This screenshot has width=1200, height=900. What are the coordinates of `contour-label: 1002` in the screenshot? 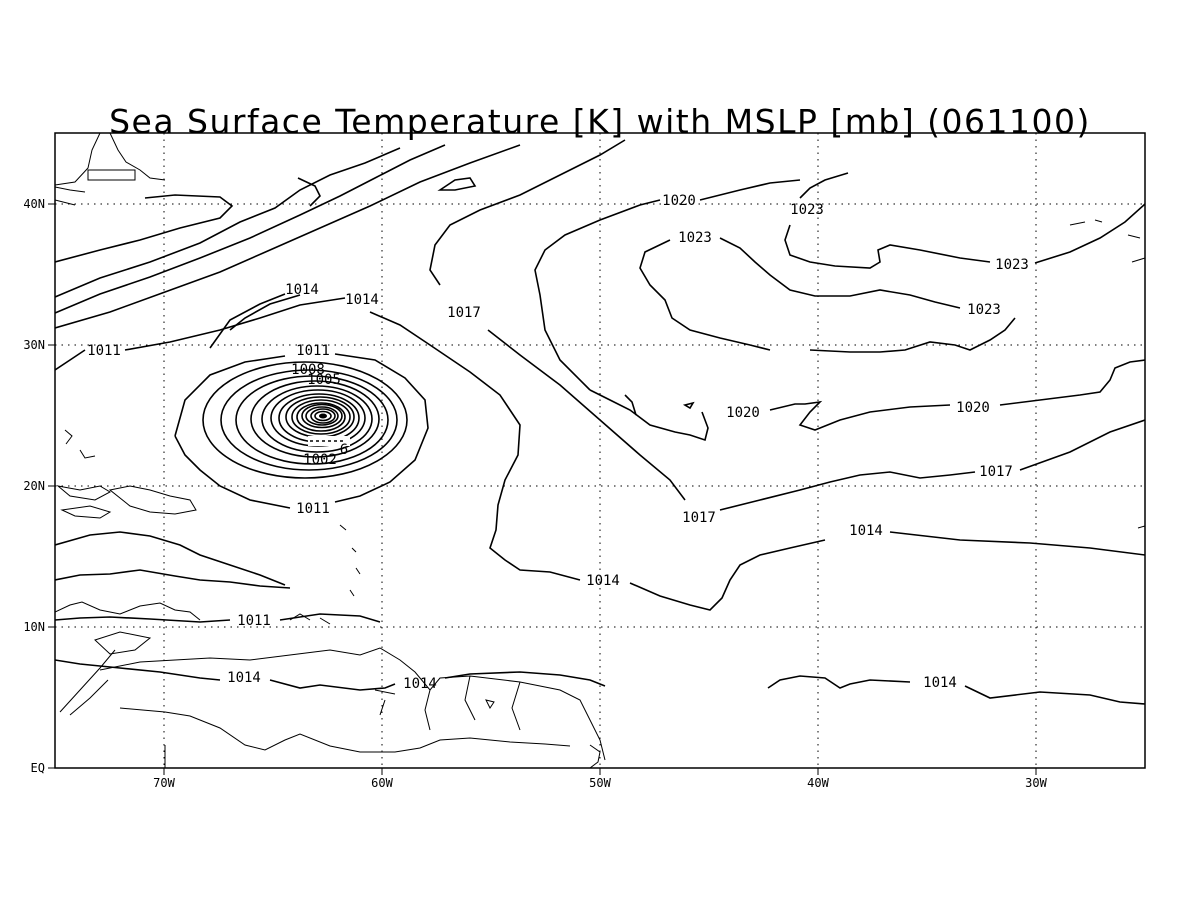 It's located at (320, 460).